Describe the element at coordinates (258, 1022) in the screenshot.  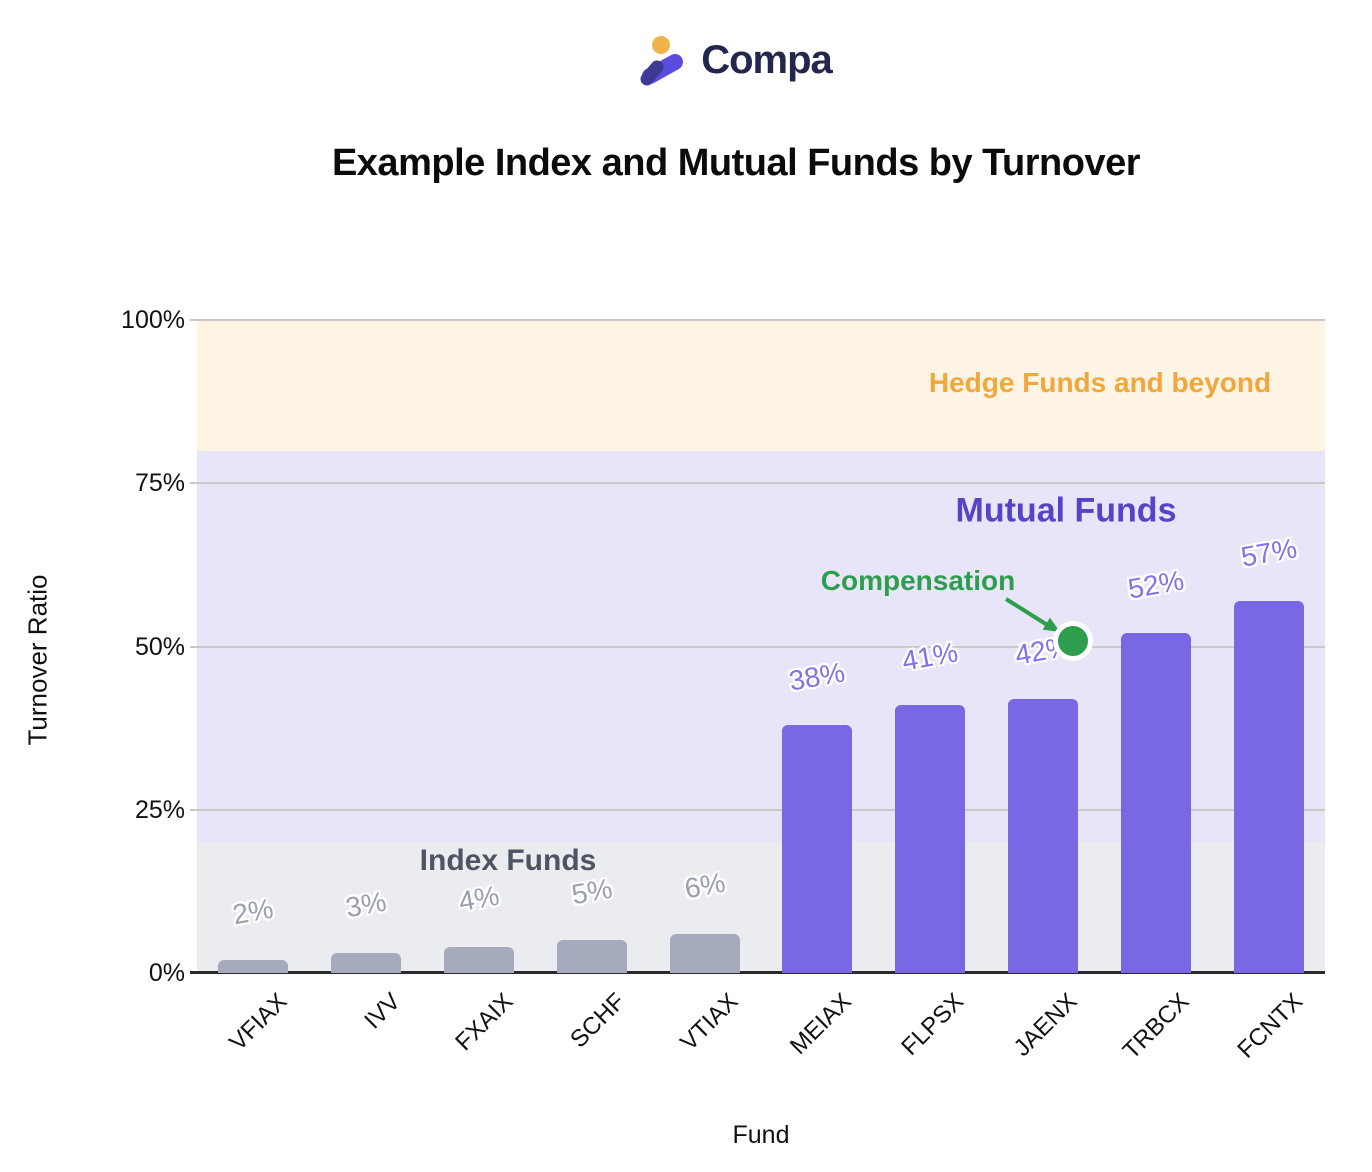
I see `x-tick-label-vfiax: VFIAX` at that location.